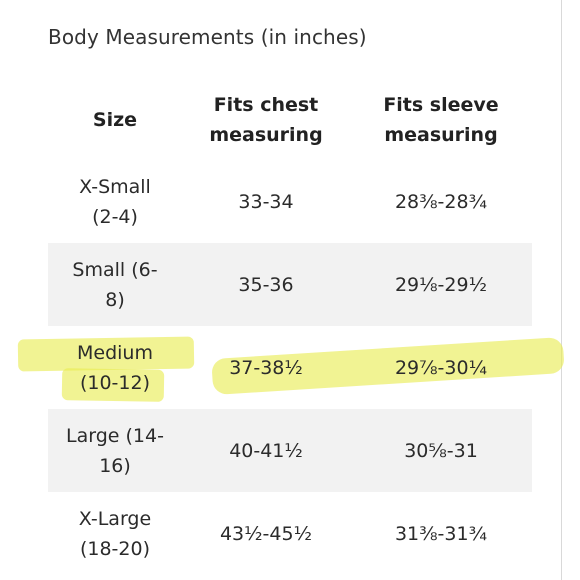  I want to click on header-size: Size, so click(115, 120).